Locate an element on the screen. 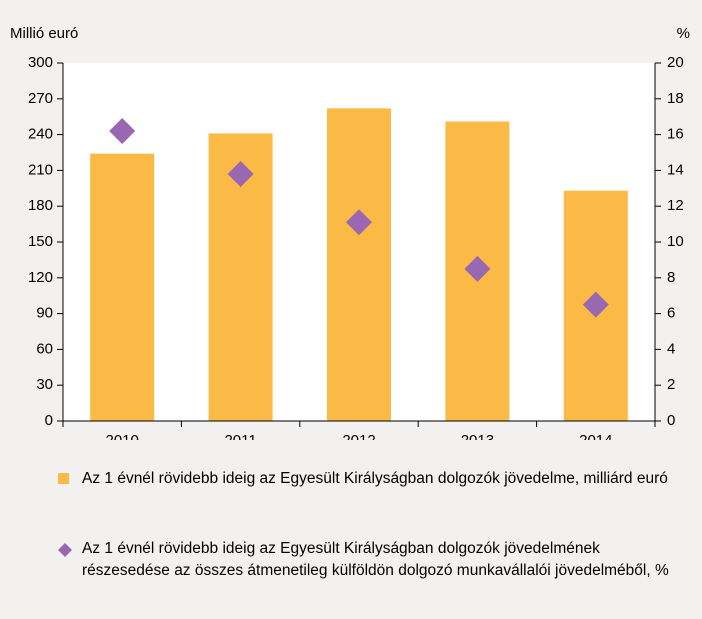 This screenshot has height=619, width=702. y2-tick-label: 14 is located at coordinates (675, 169).